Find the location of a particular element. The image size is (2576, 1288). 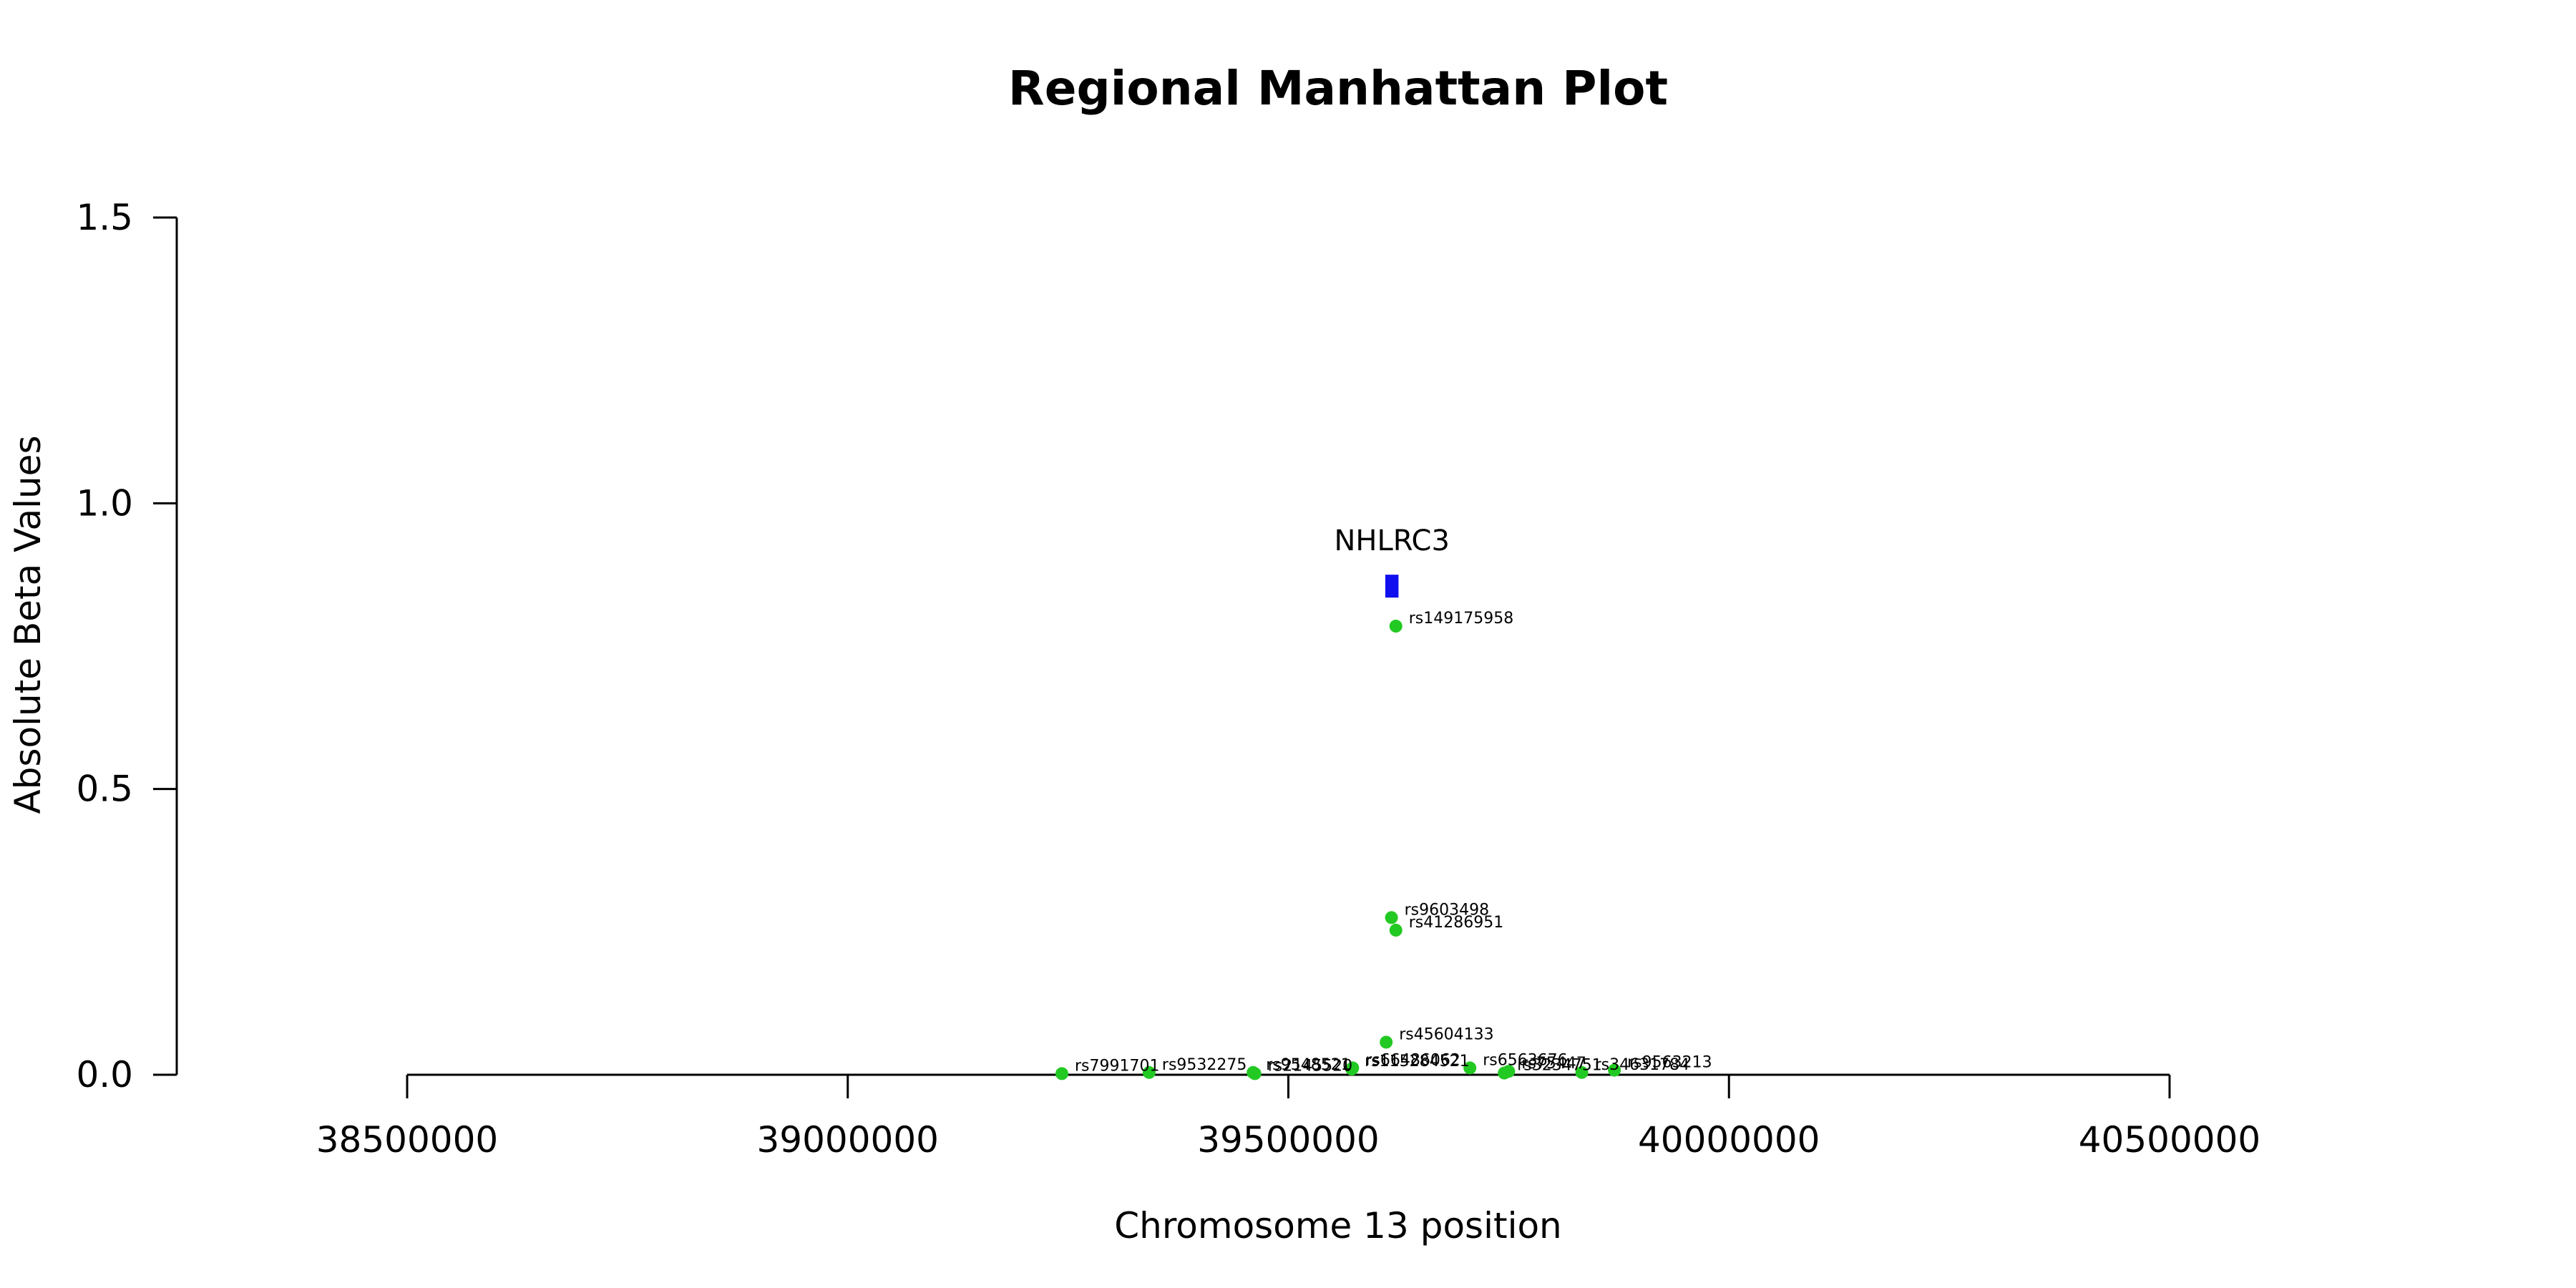

snp-label: rs7991701 is located at coordinates (1117, 1066).